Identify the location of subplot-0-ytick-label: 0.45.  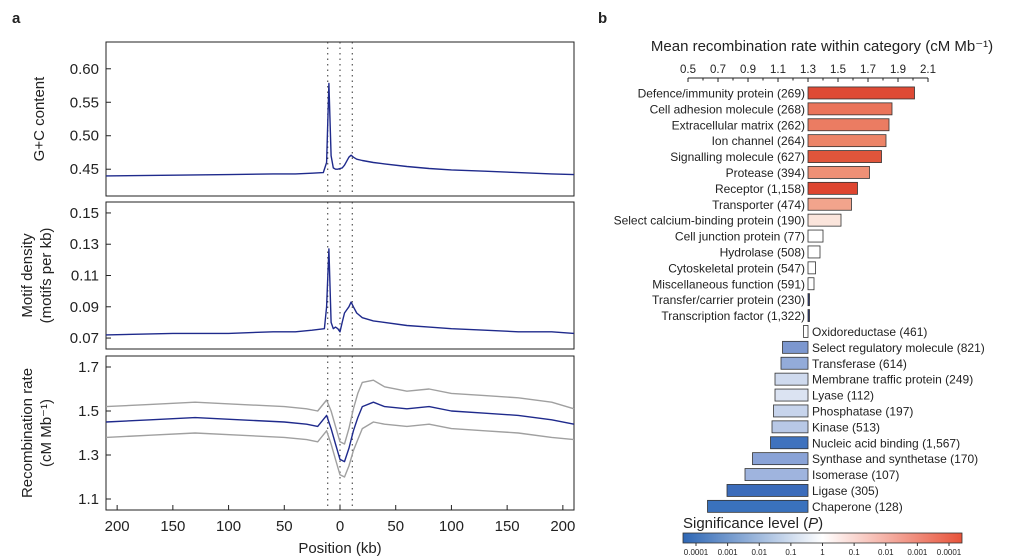
(84, 169).